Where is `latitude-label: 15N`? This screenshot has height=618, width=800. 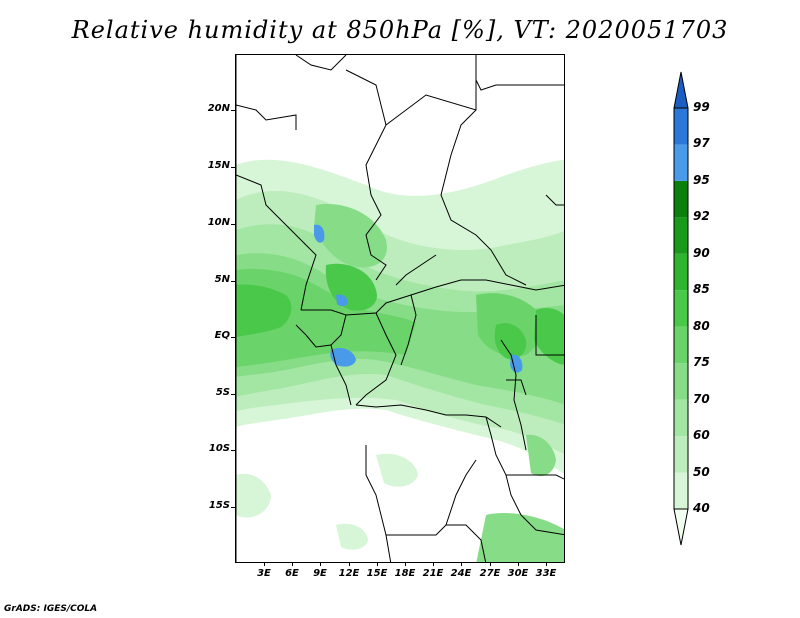 latitude-label: 15N is located at coordinates (218, 165).